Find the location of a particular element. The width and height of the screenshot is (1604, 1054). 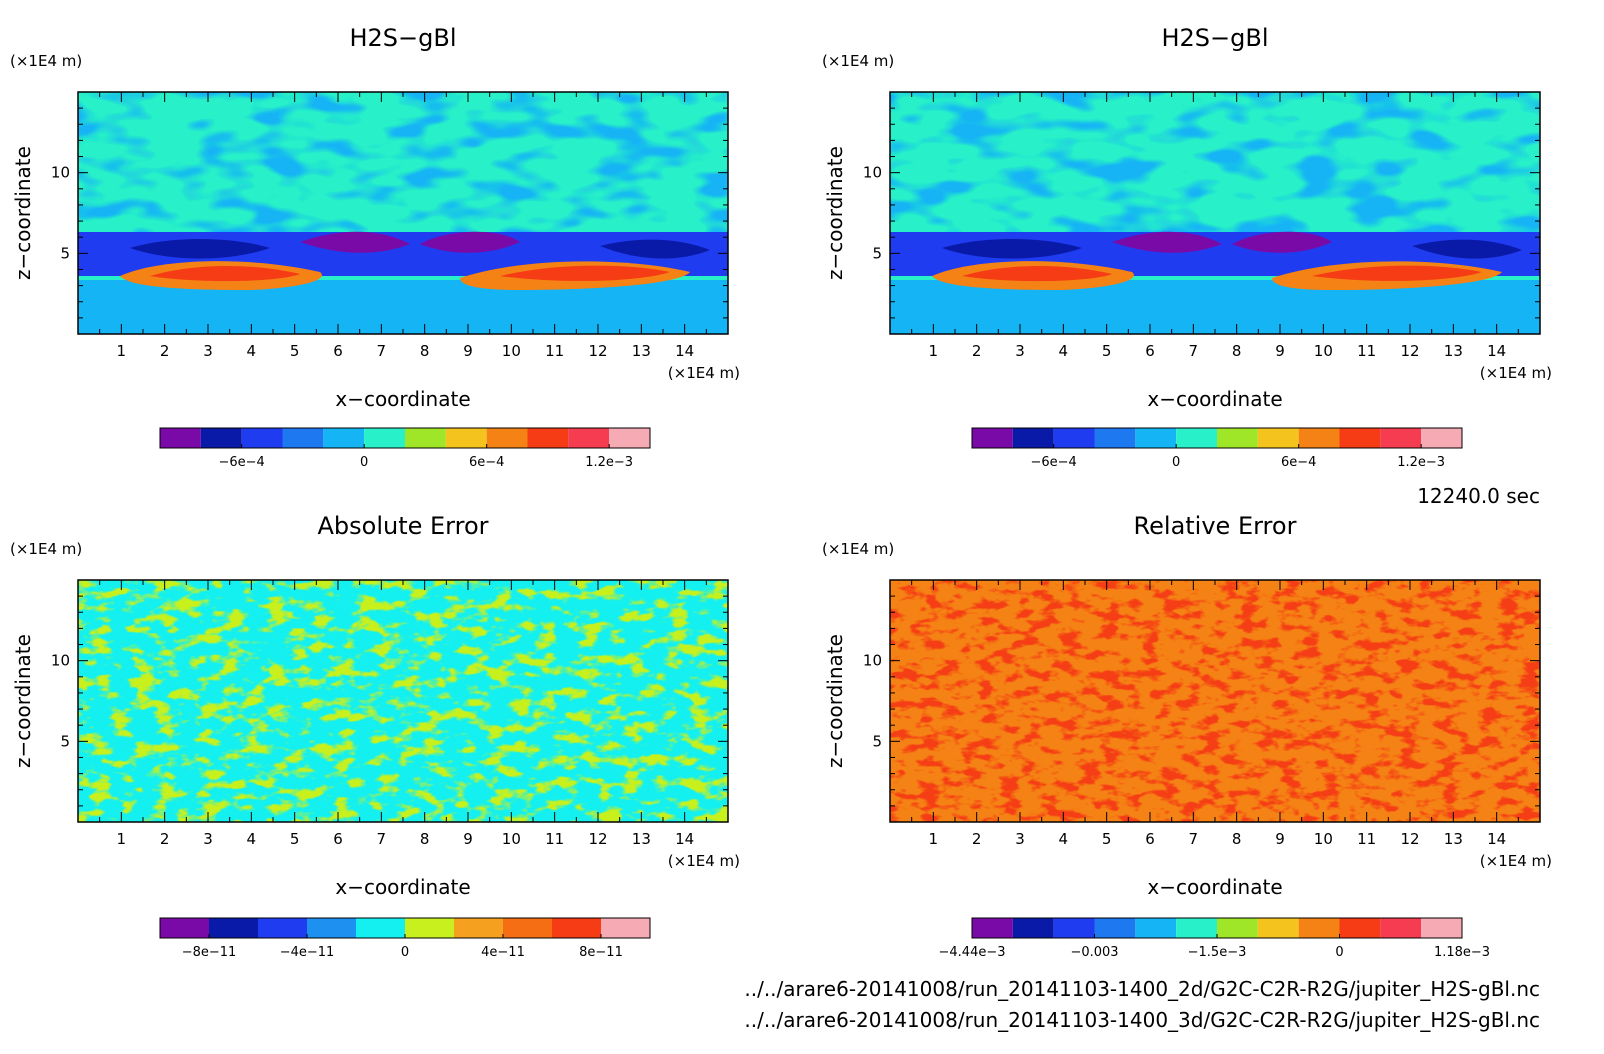

x-tick-label-2: 5 is located at coordinates (295, 839).